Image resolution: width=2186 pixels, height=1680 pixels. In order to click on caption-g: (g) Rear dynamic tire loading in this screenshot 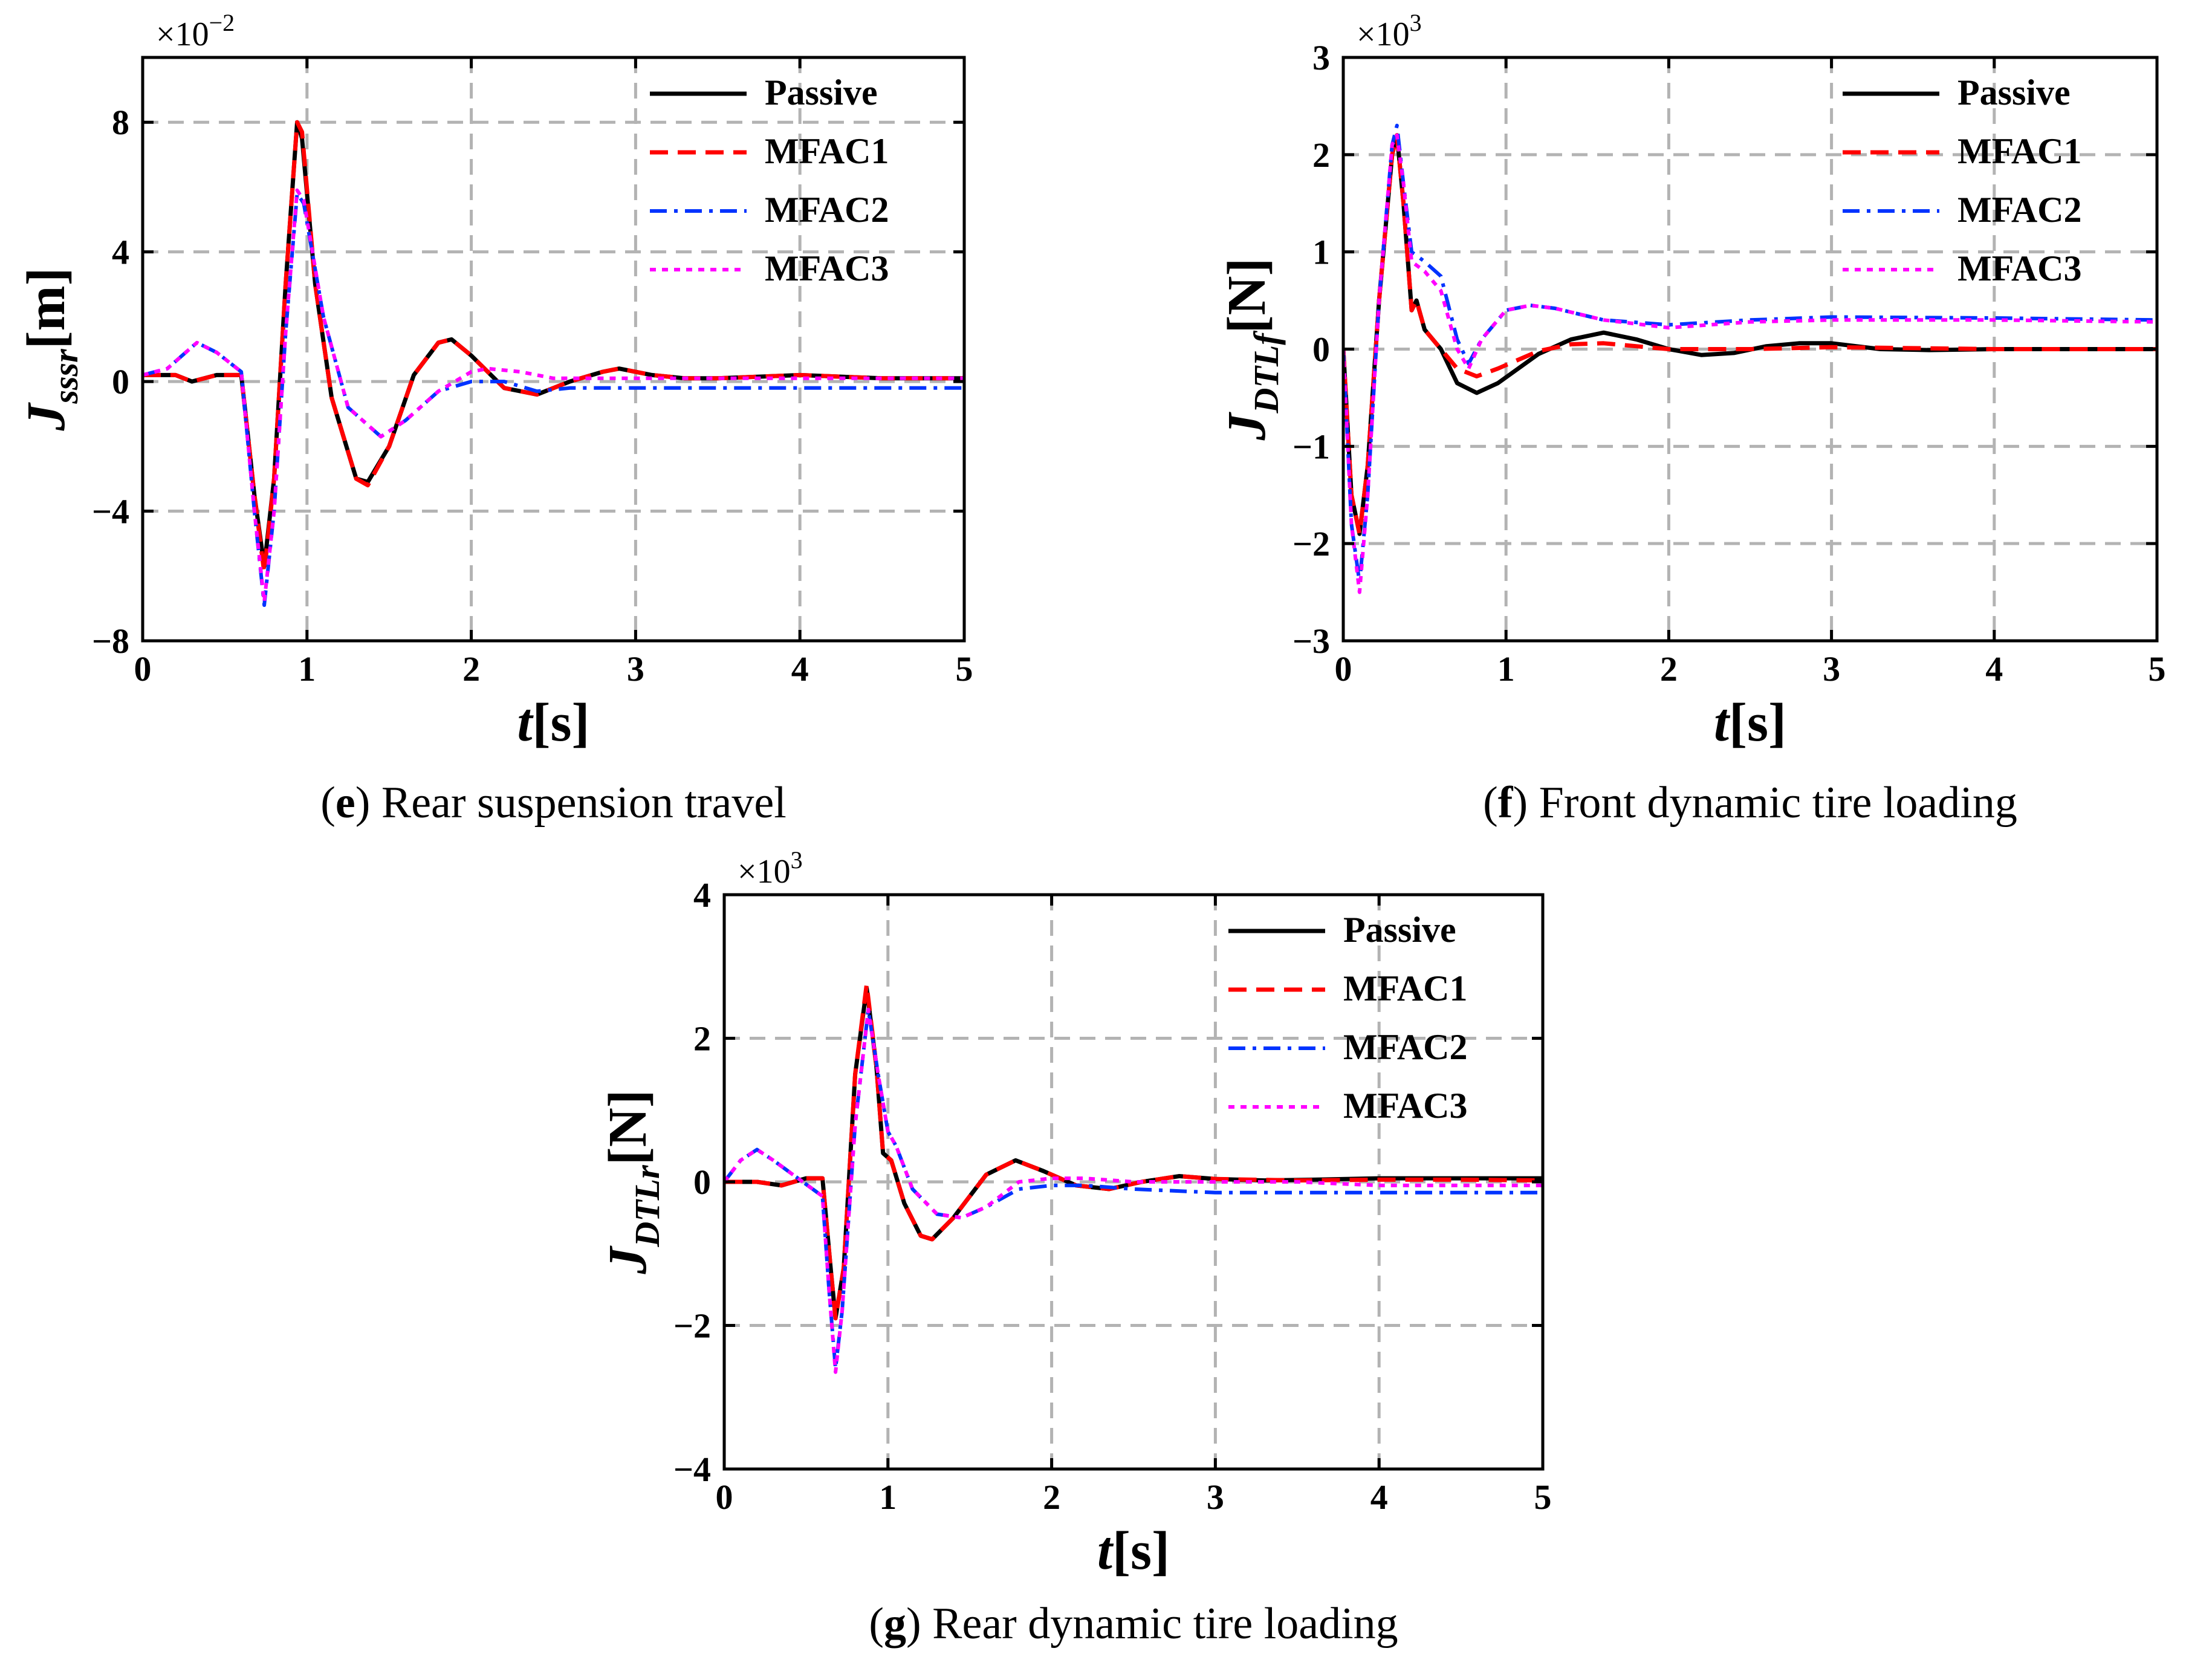, I will do `click(1133, 1624)`.